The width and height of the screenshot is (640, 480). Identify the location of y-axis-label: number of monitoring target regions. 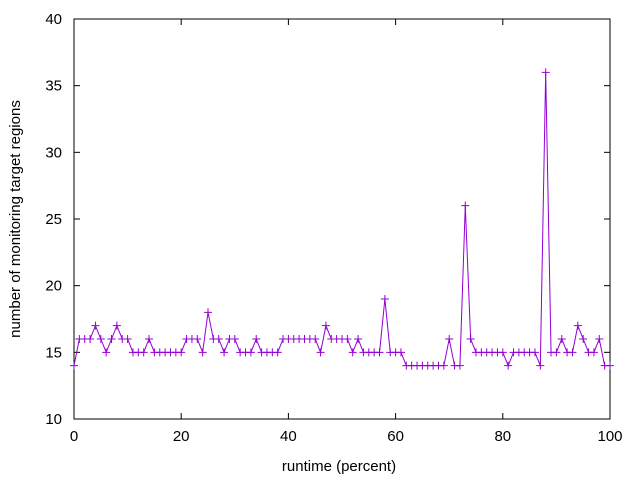
(15, 219).